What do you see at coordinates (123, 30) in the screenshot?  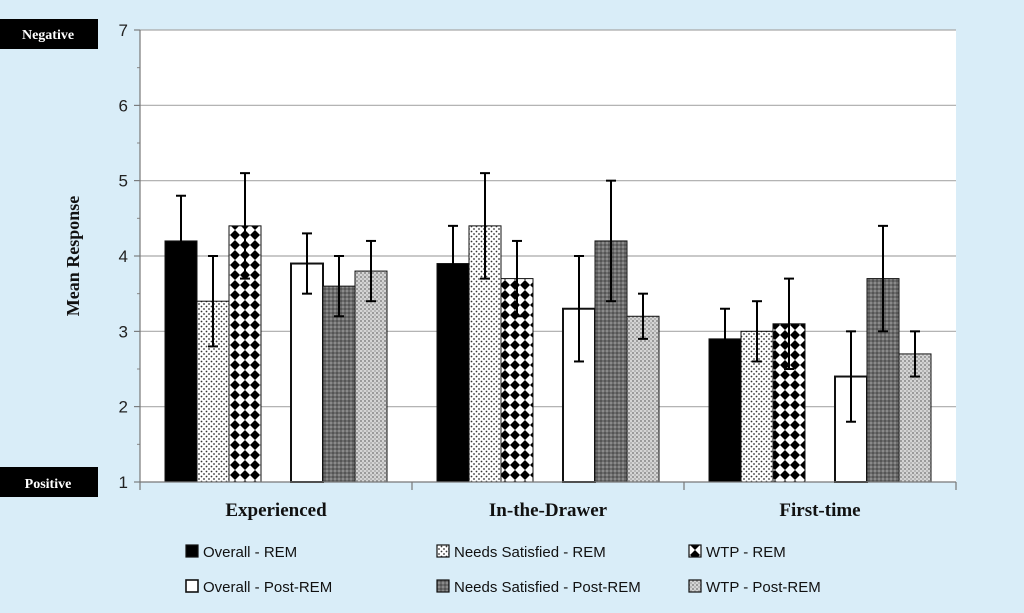 I see `y-tick-label-7: 7` at bounding box center [123, 30].